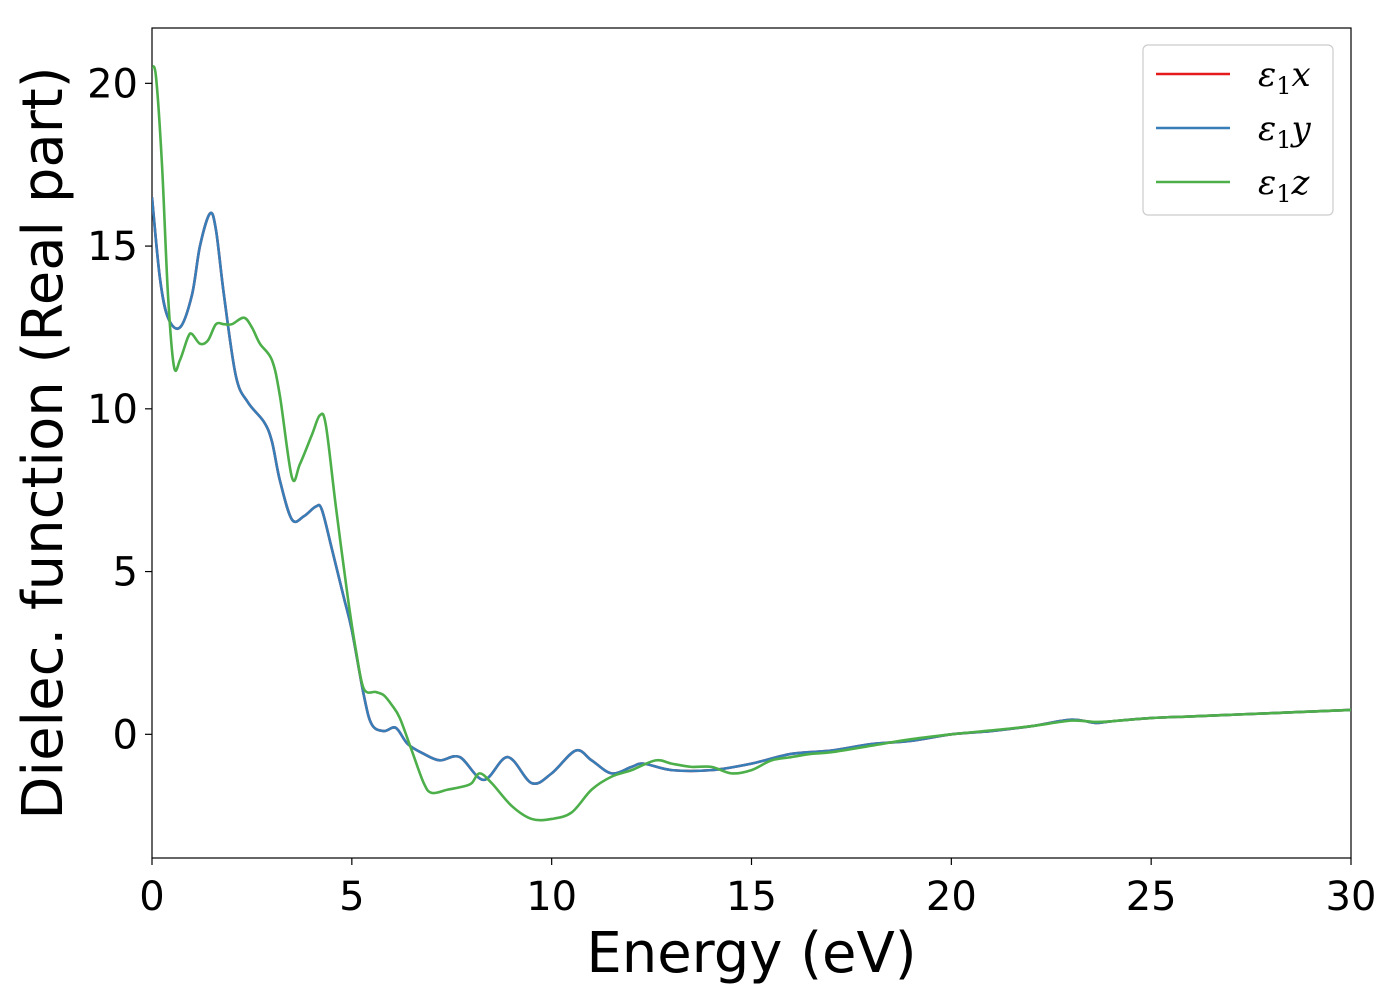 This screenshot has height=1000, width=1400. What do you see at coordinates (1151, 897) in the screenshot?
I see `x-tick-label: 25` at bounding box center [1151, 897].